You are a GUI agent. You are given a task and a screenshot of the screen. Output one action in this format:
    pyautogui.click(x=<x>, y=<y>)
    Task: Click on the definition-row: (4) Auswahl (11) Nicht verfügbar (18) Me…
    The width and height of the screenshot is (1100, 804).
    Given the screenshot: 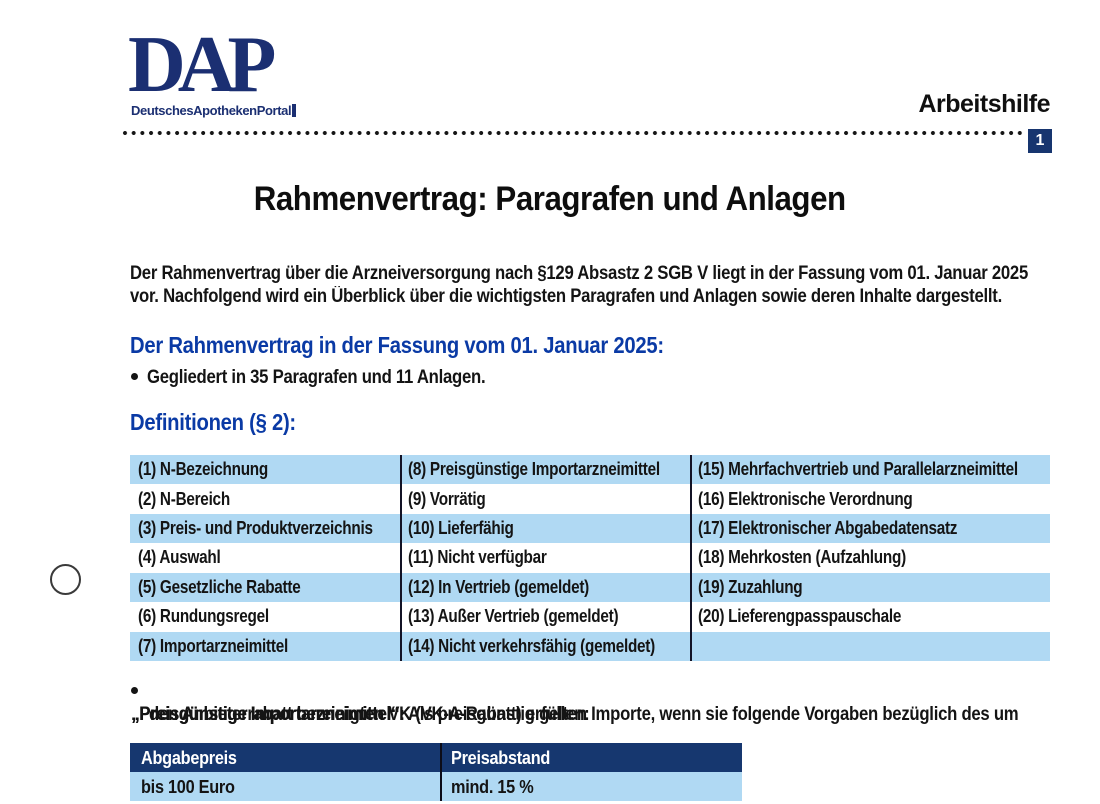 What is the action you would take?
    pyautogui.click(x=590, y=557)
    